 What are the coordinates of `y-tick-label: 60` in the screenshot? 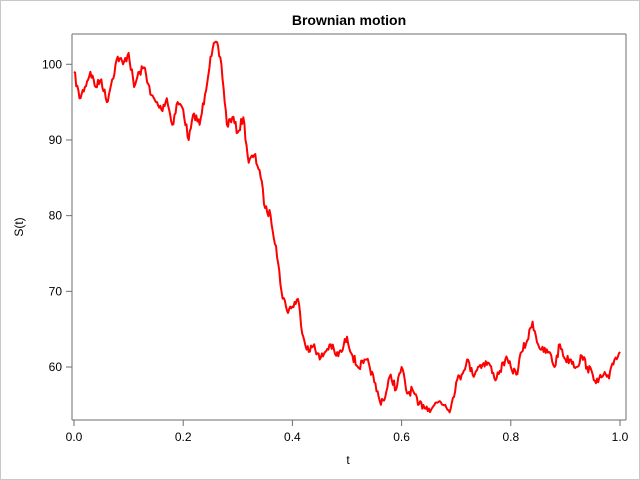 It's located at (56, 367).